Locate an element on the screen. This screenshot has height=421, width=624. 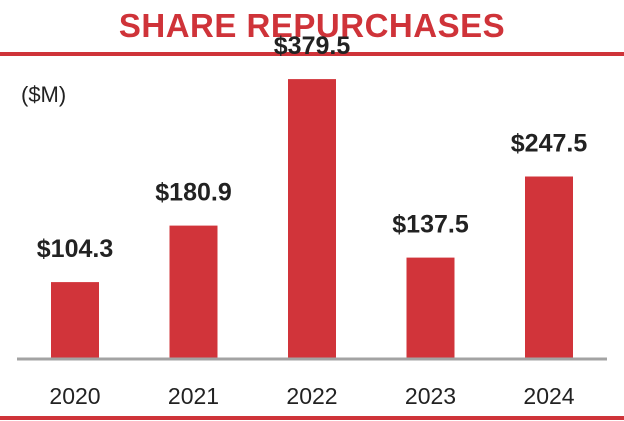
x-tick-label-2021: 2021 is located at coordinates (193, 396).